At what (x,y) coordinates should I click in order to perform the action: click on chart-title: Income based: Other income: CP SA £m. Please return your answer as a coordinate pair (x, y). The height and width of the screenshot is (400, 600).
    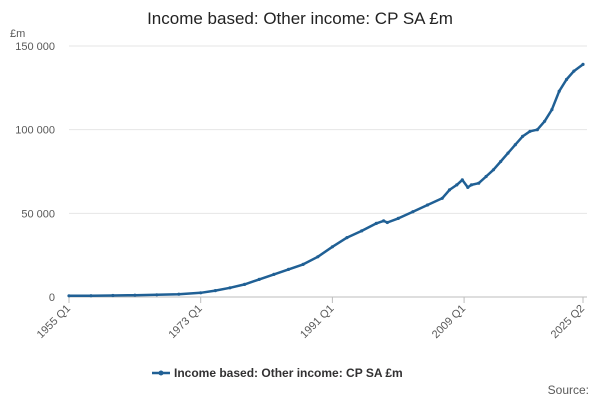
    Looking at the image, I should click on (300, 18).